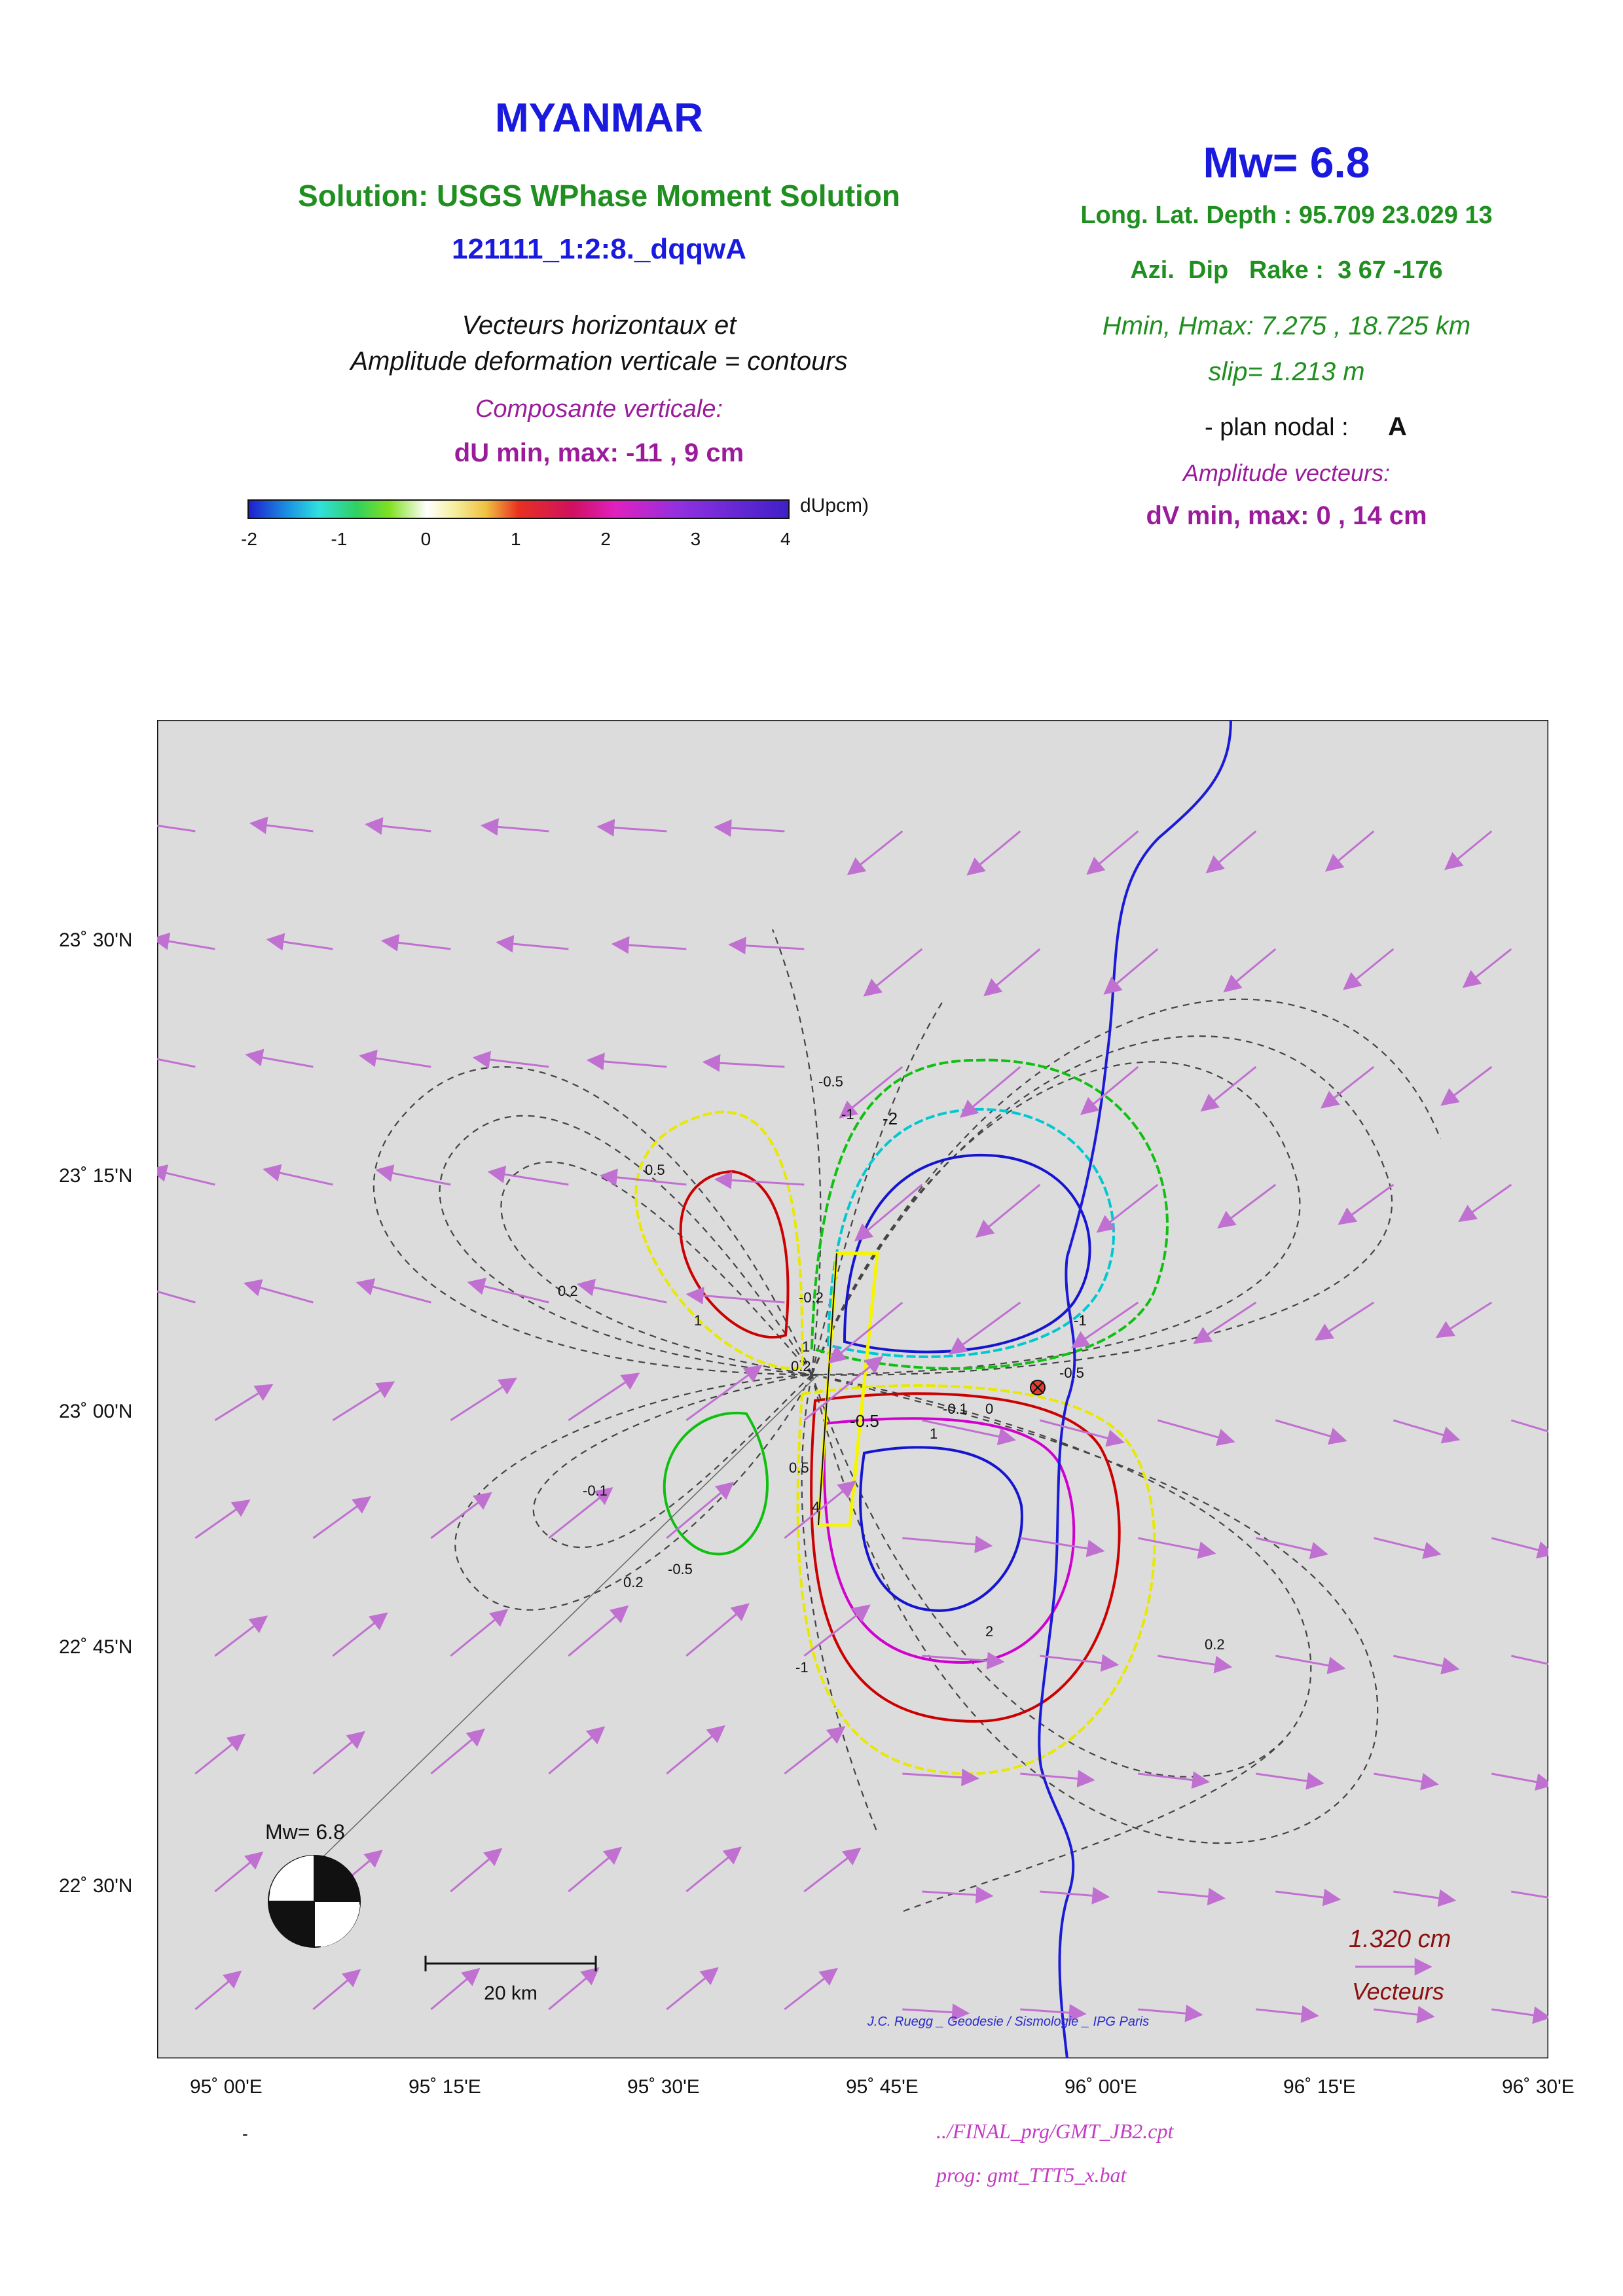 The image size is (1623, 2296). What do you see at coordinates (785, 539) in the screenshot?
I see `colorbar-tick-label: 4` at bounding box center [785, 539].